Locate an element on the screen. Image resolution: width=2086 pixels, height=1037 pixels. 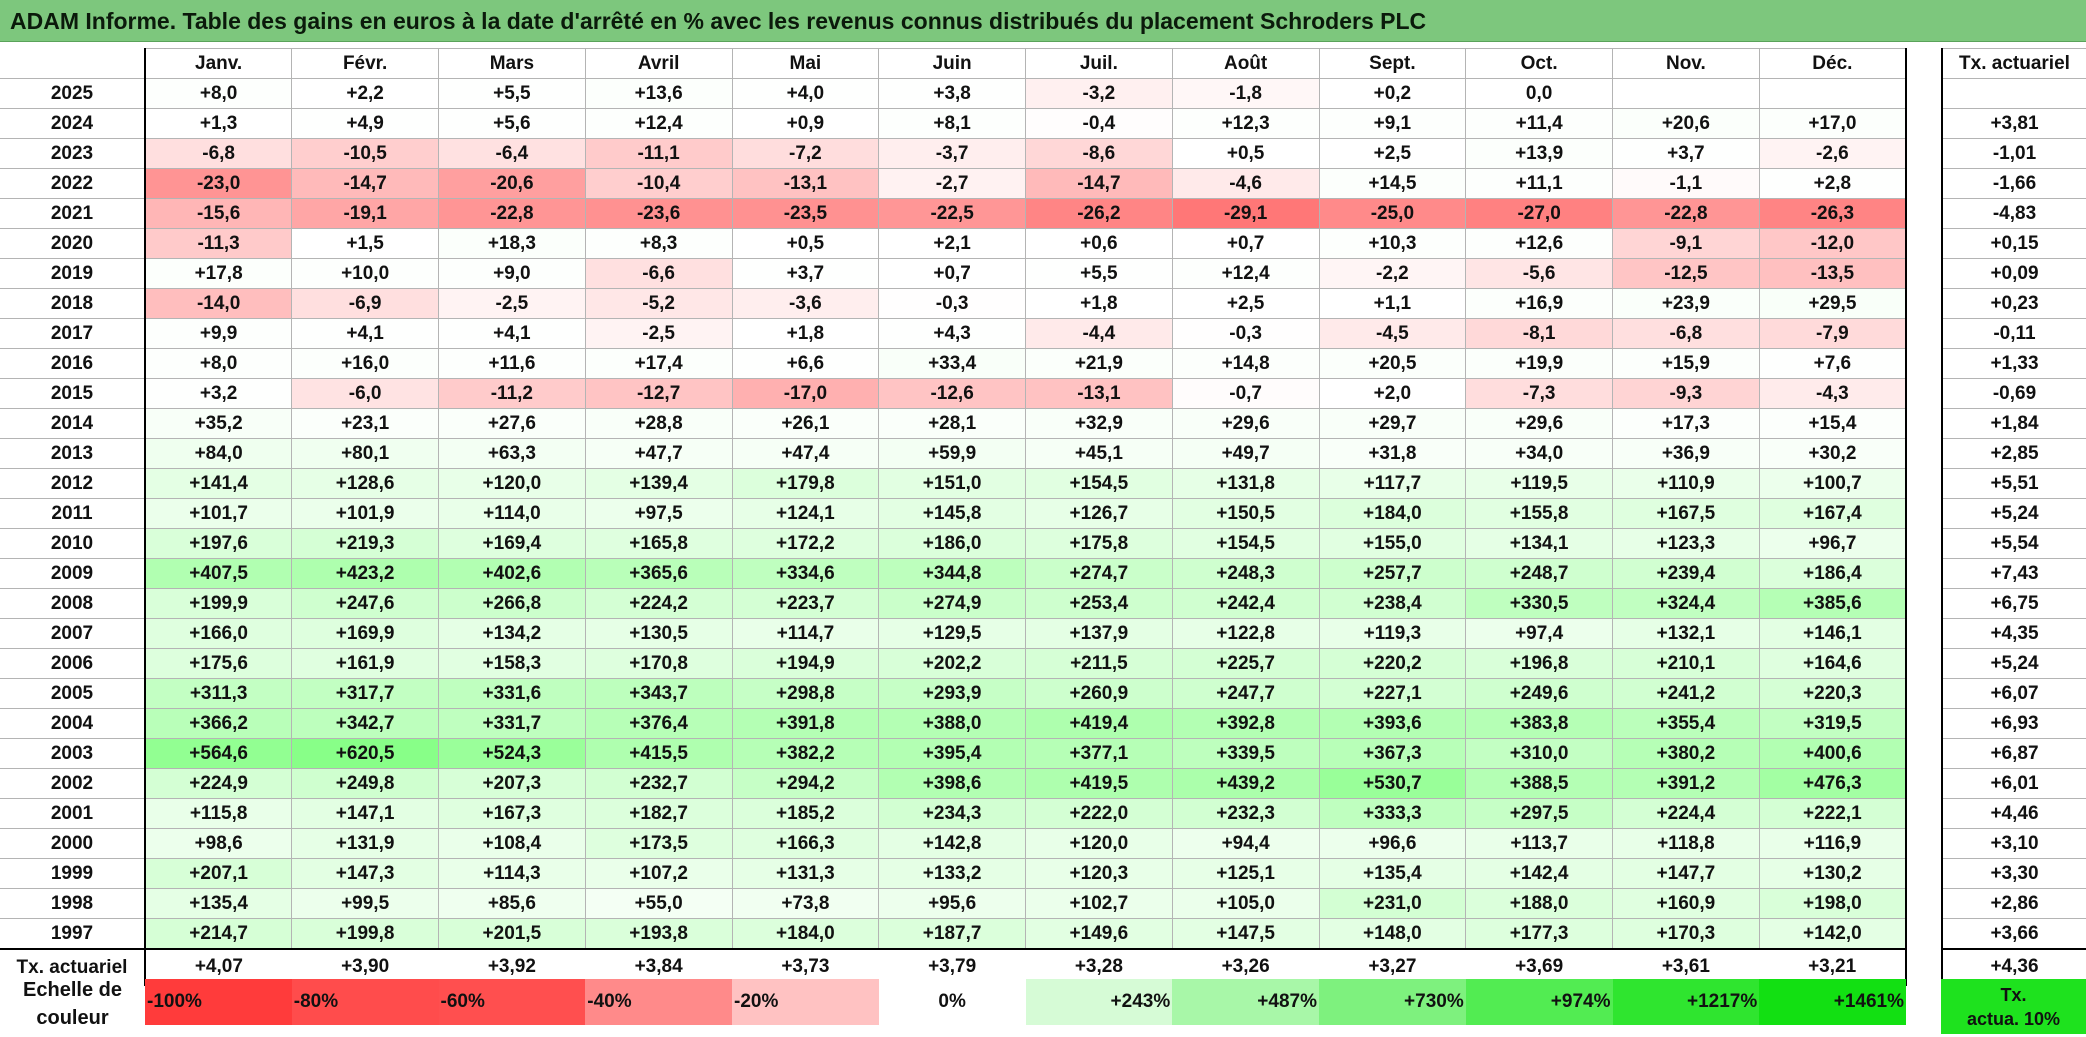
tx-cell: -0,11 is located at coordinates (2013, 333).